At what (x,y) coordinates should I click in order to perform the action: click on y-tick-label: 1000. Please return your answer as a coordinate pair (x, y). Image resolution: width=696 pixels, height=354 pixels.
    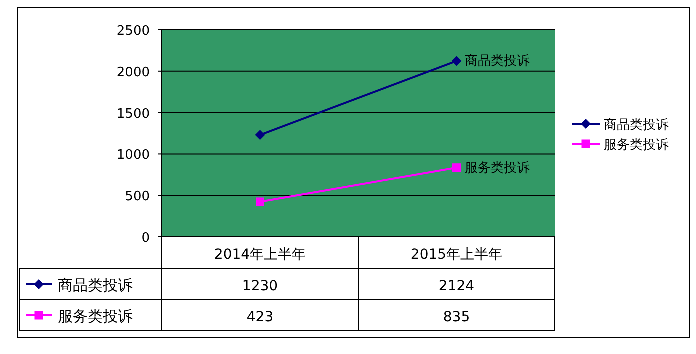
    Looking at the image, I should click on (133, 156).